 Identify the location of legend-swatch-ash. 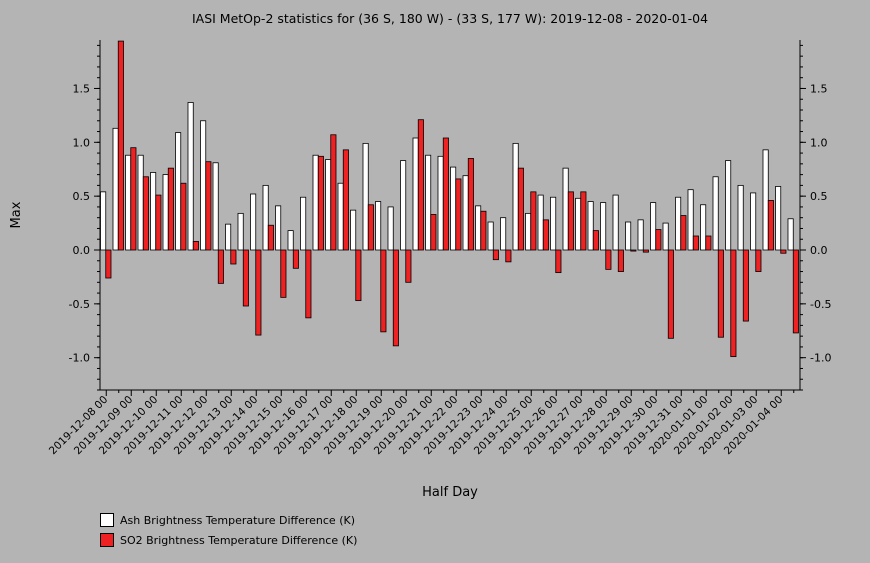
(107, 520).